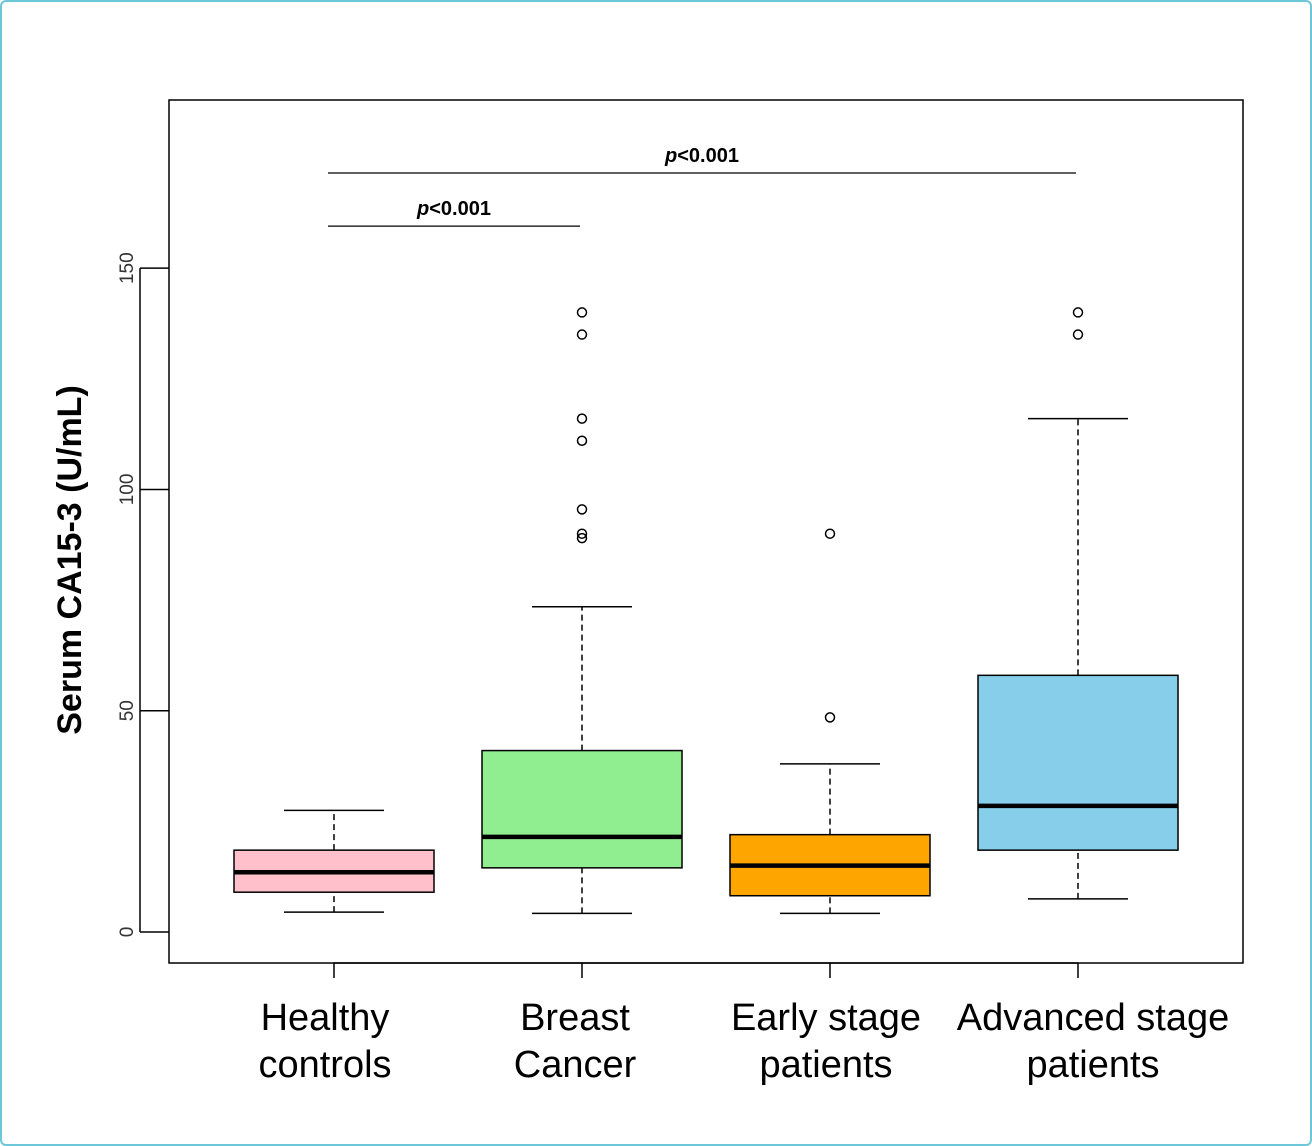 The width and height of the screenshot is (1312, 1146). I want to click on y-axis-label: Serum CA15-3 (U/mL), so click(70, 560).